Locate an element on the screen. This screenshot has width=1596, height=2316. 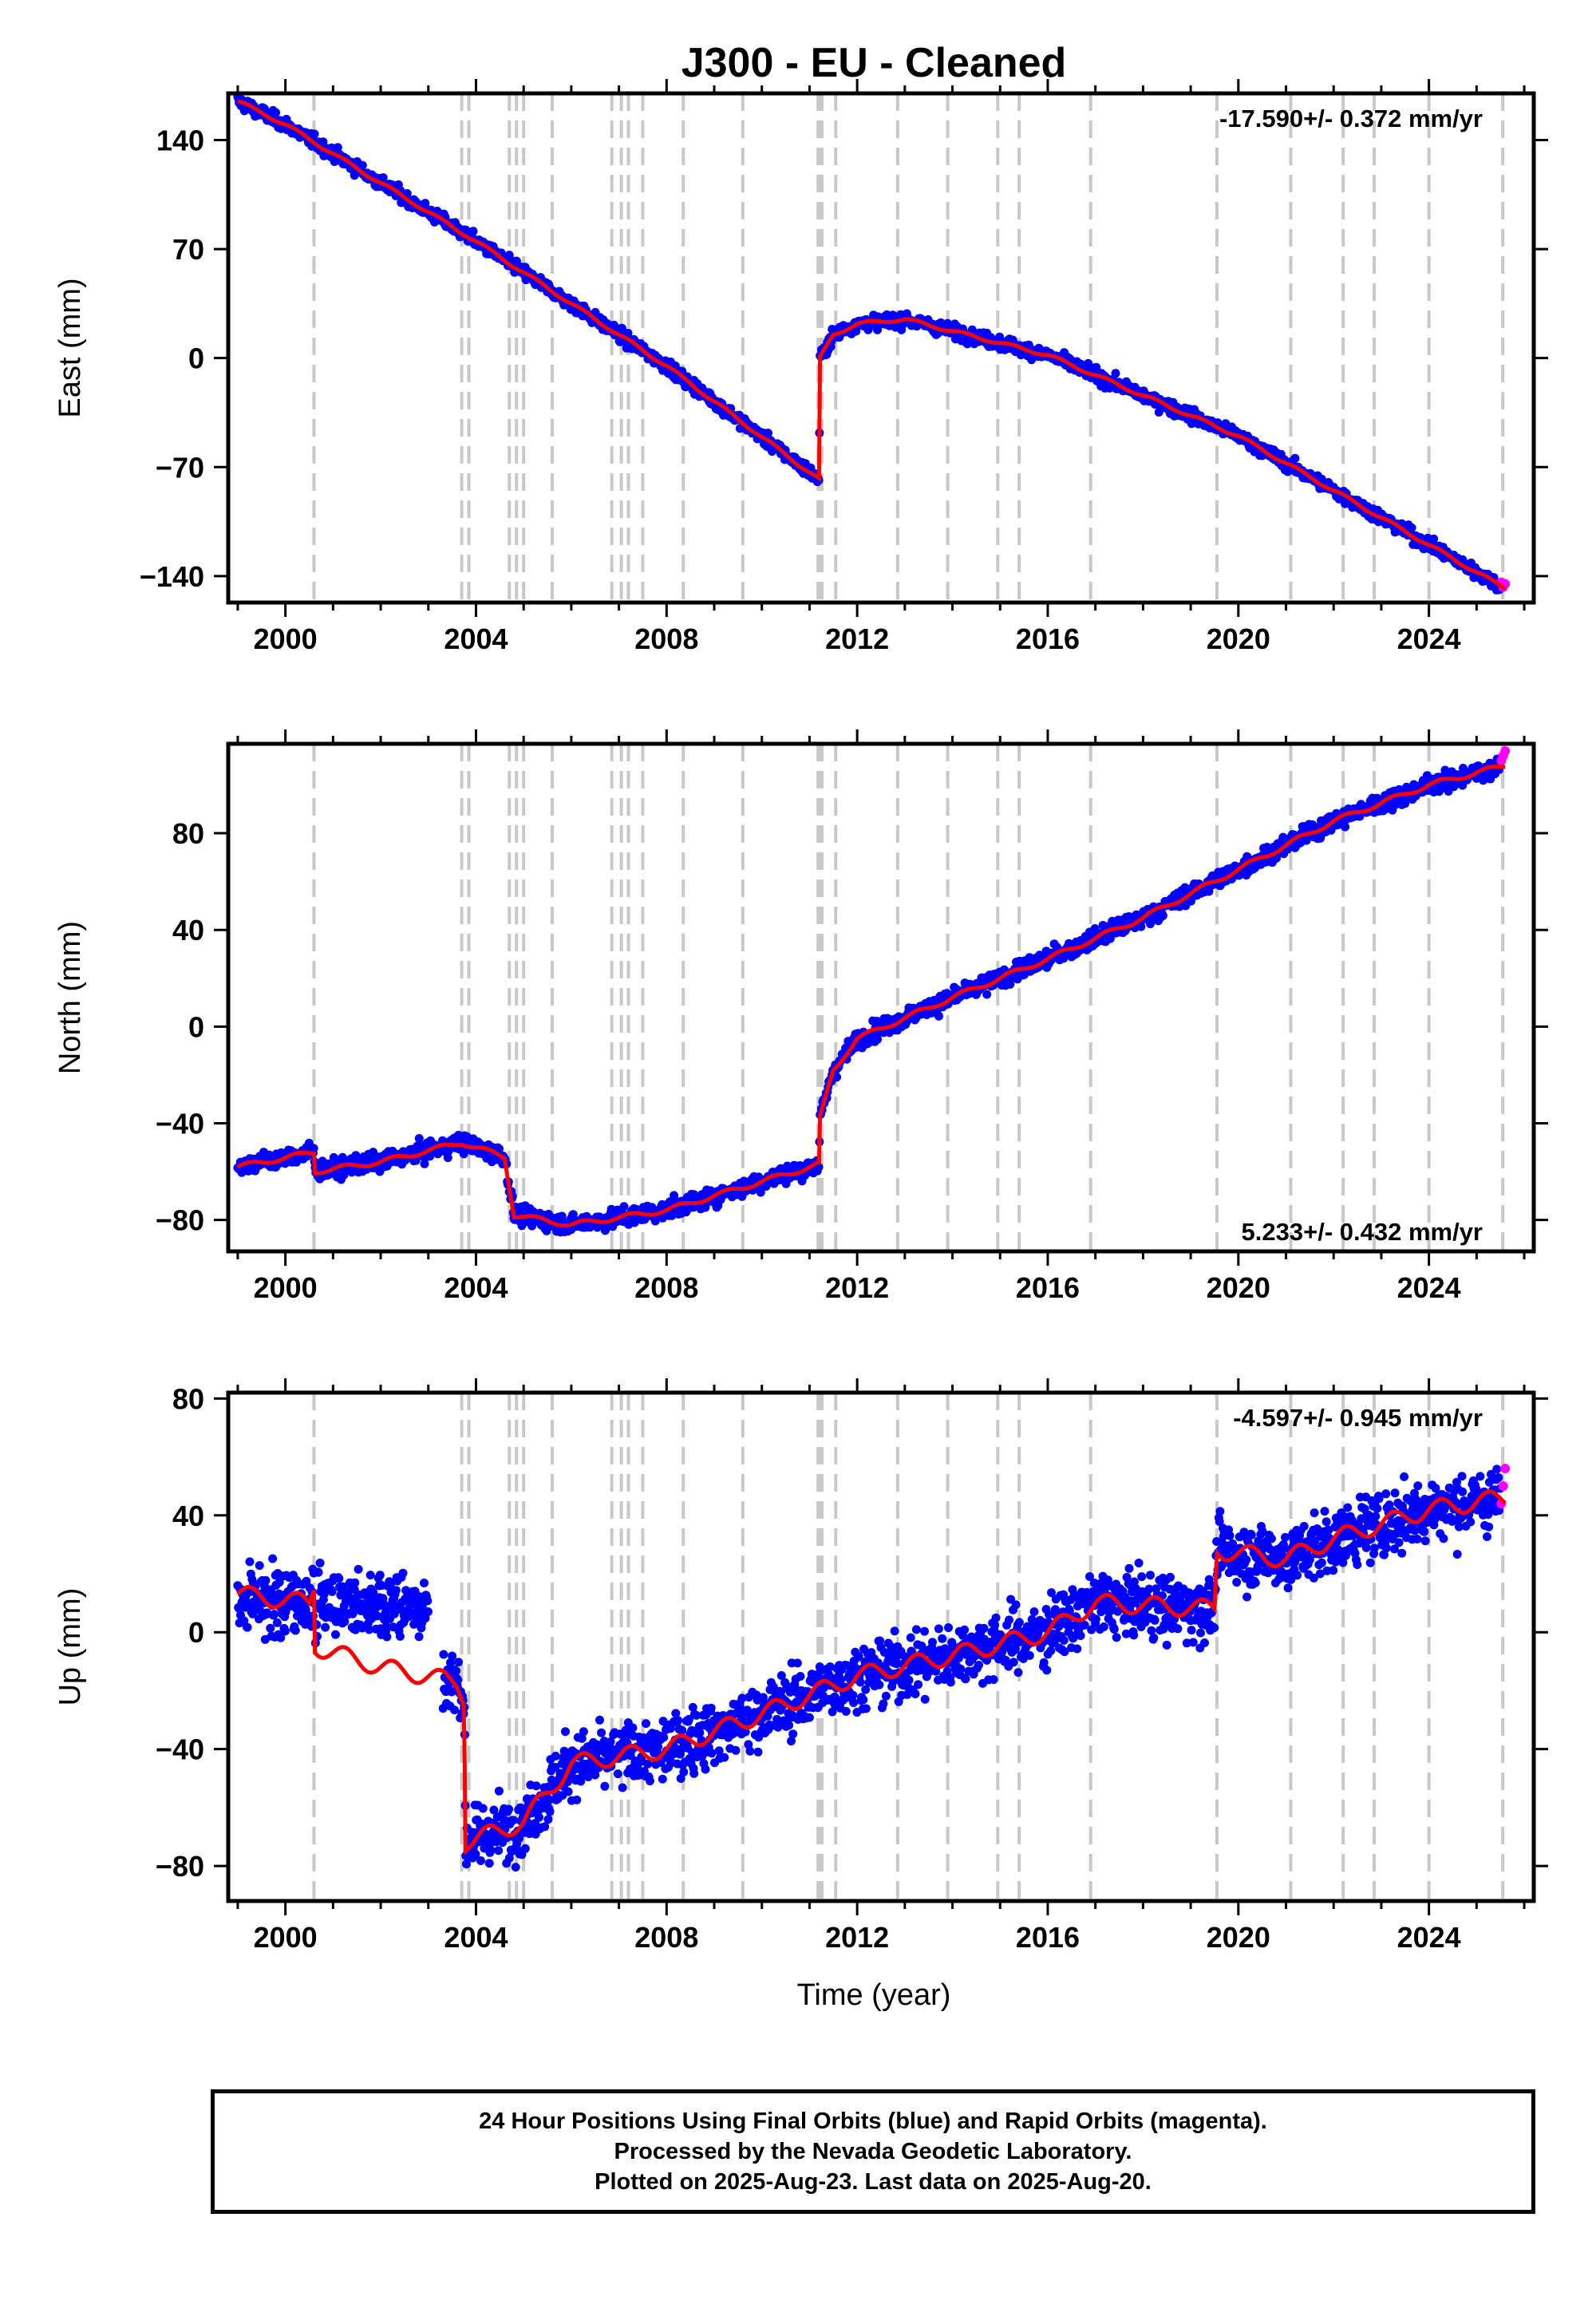
y-tick-label: 70 is located at coordinates (188, 250).